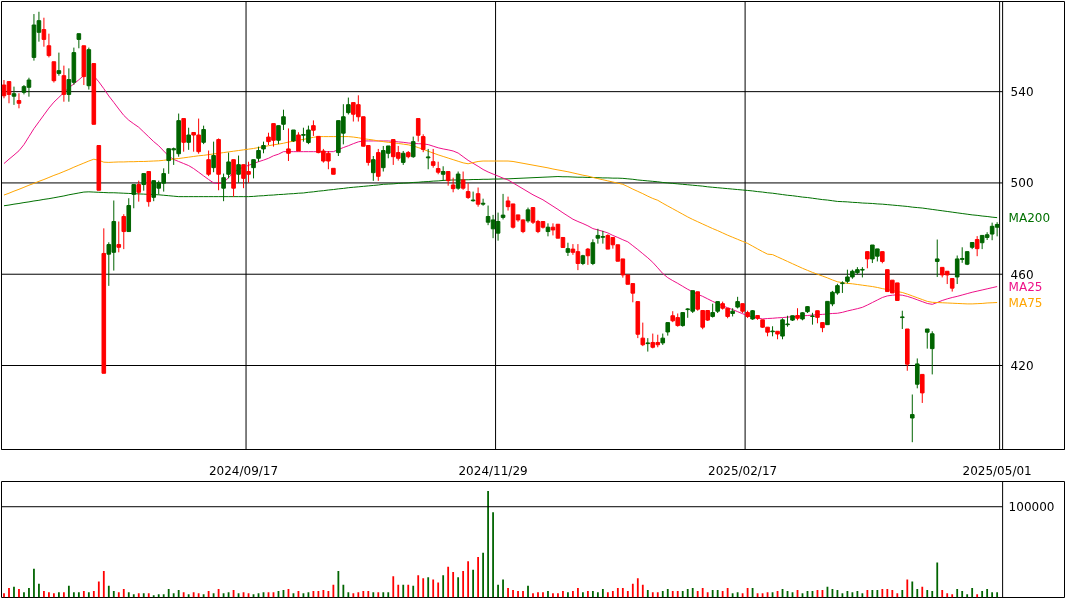 The width and height of the screenshot is (1065, 600). I want to click on x-tick-label: 2024/09/17, so click(243, 470).